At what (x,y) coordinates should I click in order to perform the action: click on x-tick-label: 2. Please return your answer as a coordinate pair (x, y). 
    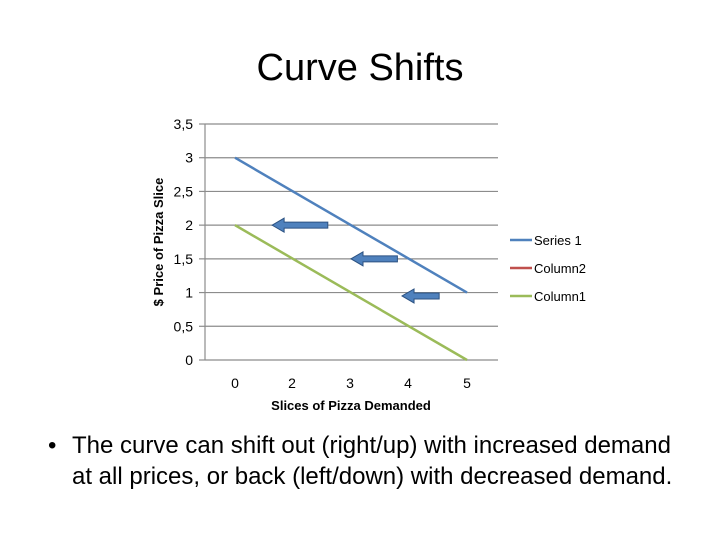
    Looking at the image, I should click on (292, 383).